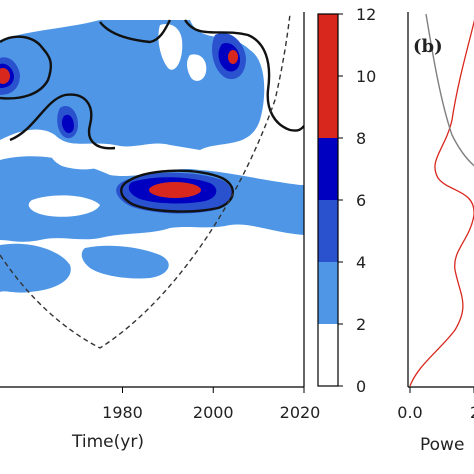 Image resolution: width=474 pixels, height=474 pixels. I want to click on colorbar-tick-label-2: 4, so click(361, 262).